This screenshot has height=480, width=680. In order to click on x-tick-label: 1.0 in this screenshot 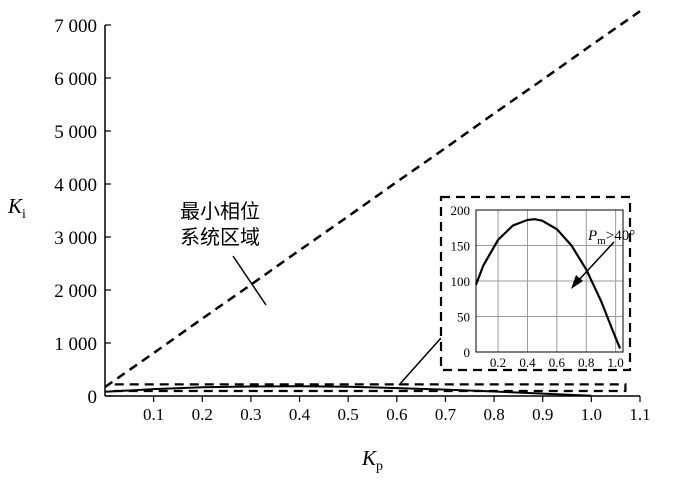, I will do `click(591, 414)`.